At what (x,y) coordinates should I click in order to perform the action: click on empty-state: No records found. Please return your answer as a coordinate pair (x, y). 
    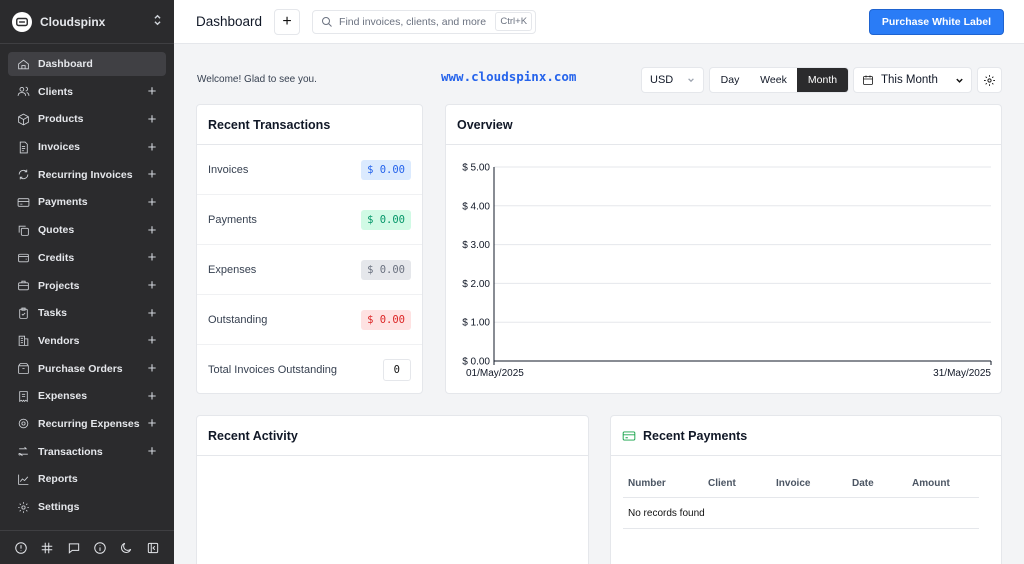
    Looking at the image, I should click on (801, 513).